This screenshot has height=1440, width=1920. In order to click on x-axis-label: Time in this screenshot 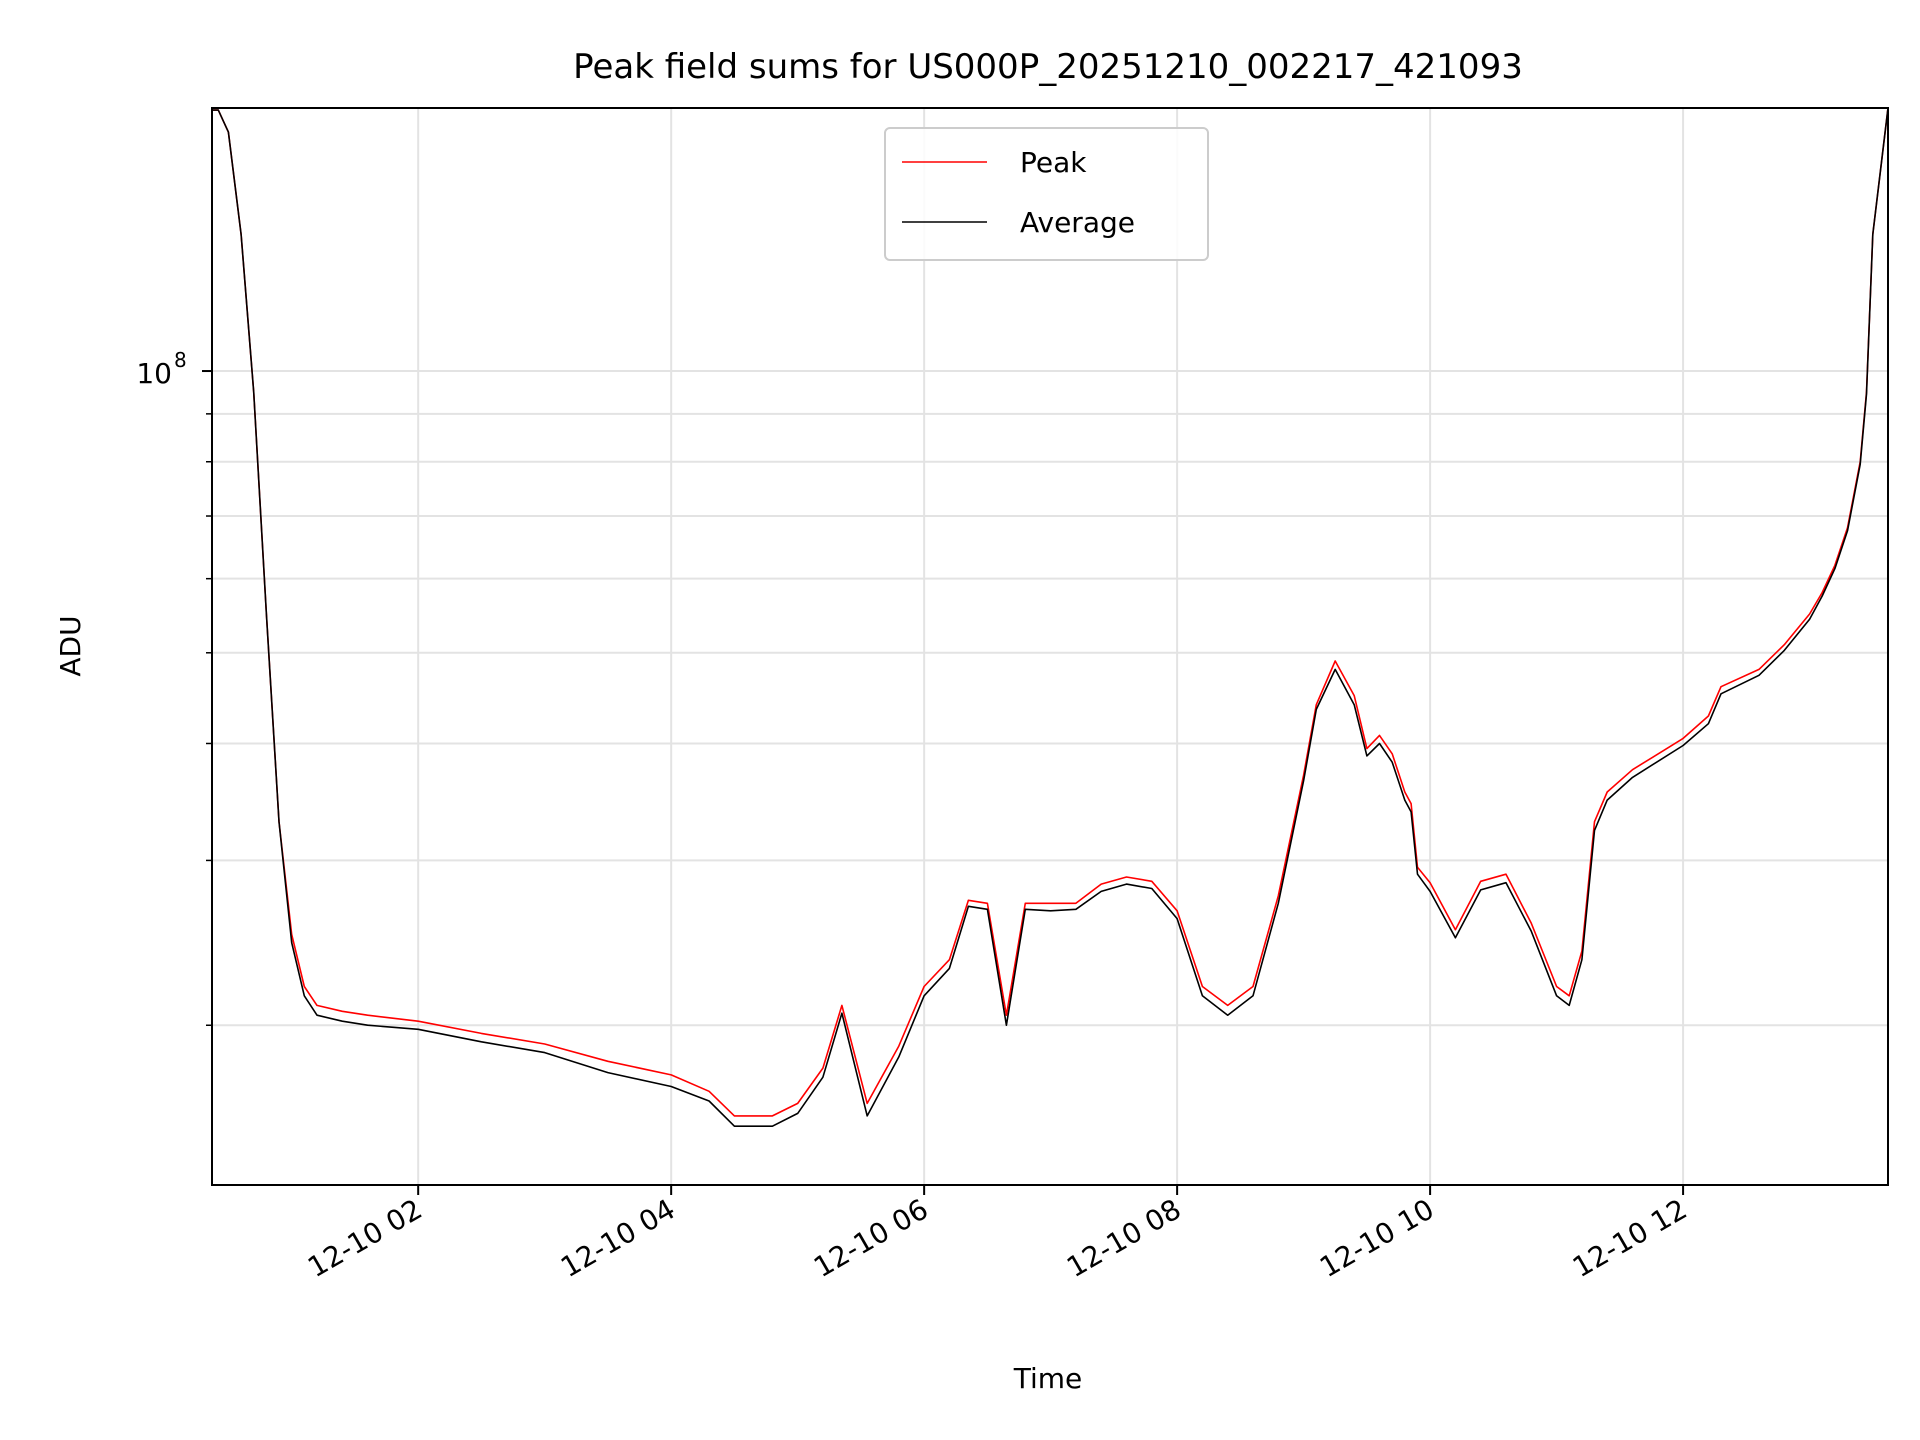, I will do `click(1048, 1378)`.